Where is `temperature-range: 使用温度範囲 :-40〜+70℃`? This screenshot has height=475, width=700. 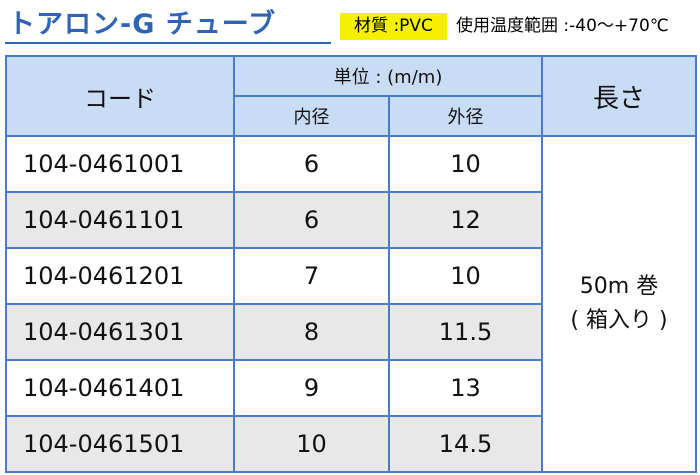 temperature-range: 使用温度範囲 :-40〜+70℃ is located at coordinates (562, 26).